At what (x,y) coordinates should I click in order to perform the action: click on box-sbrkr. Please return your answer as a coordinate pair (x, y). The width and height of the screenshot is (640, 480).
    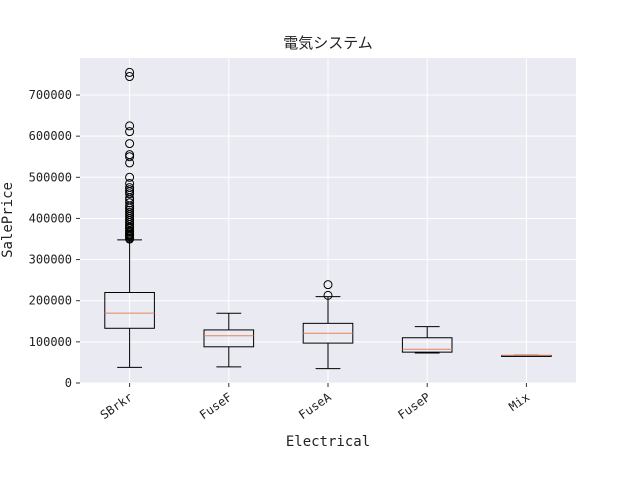
    Looking at the image, I should click on (129, 217).